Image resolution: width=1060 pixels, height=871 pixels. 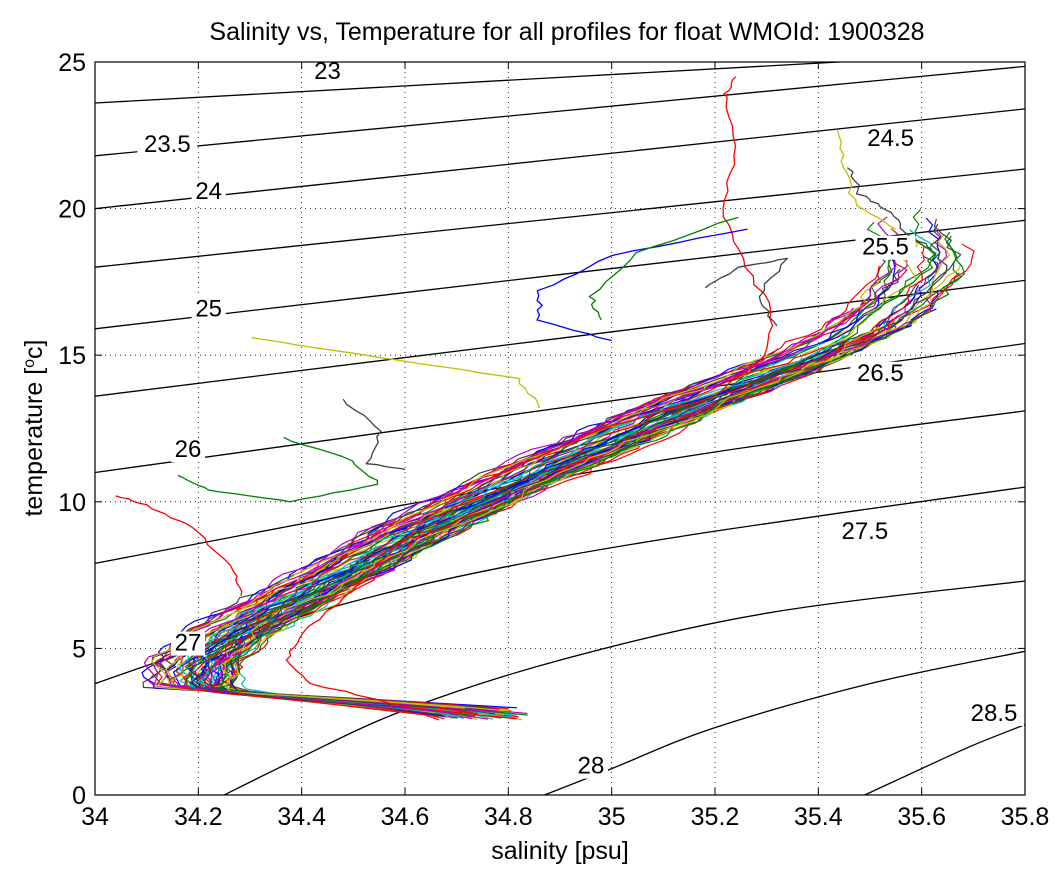 I want to click on density-contour-label: 27, so click(x=188, y=643).